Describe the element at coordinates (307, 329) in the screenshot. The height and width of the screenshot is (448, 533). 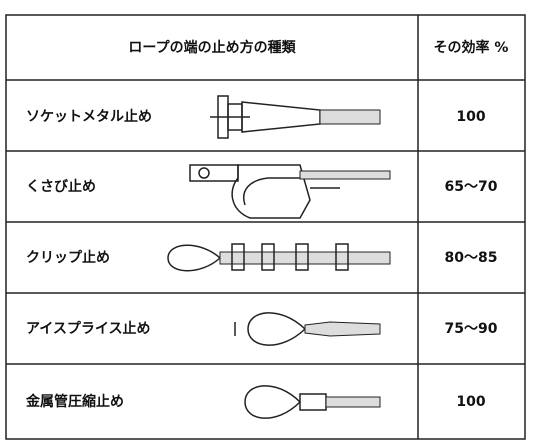
I see `eye-splice-illustration` at that location.